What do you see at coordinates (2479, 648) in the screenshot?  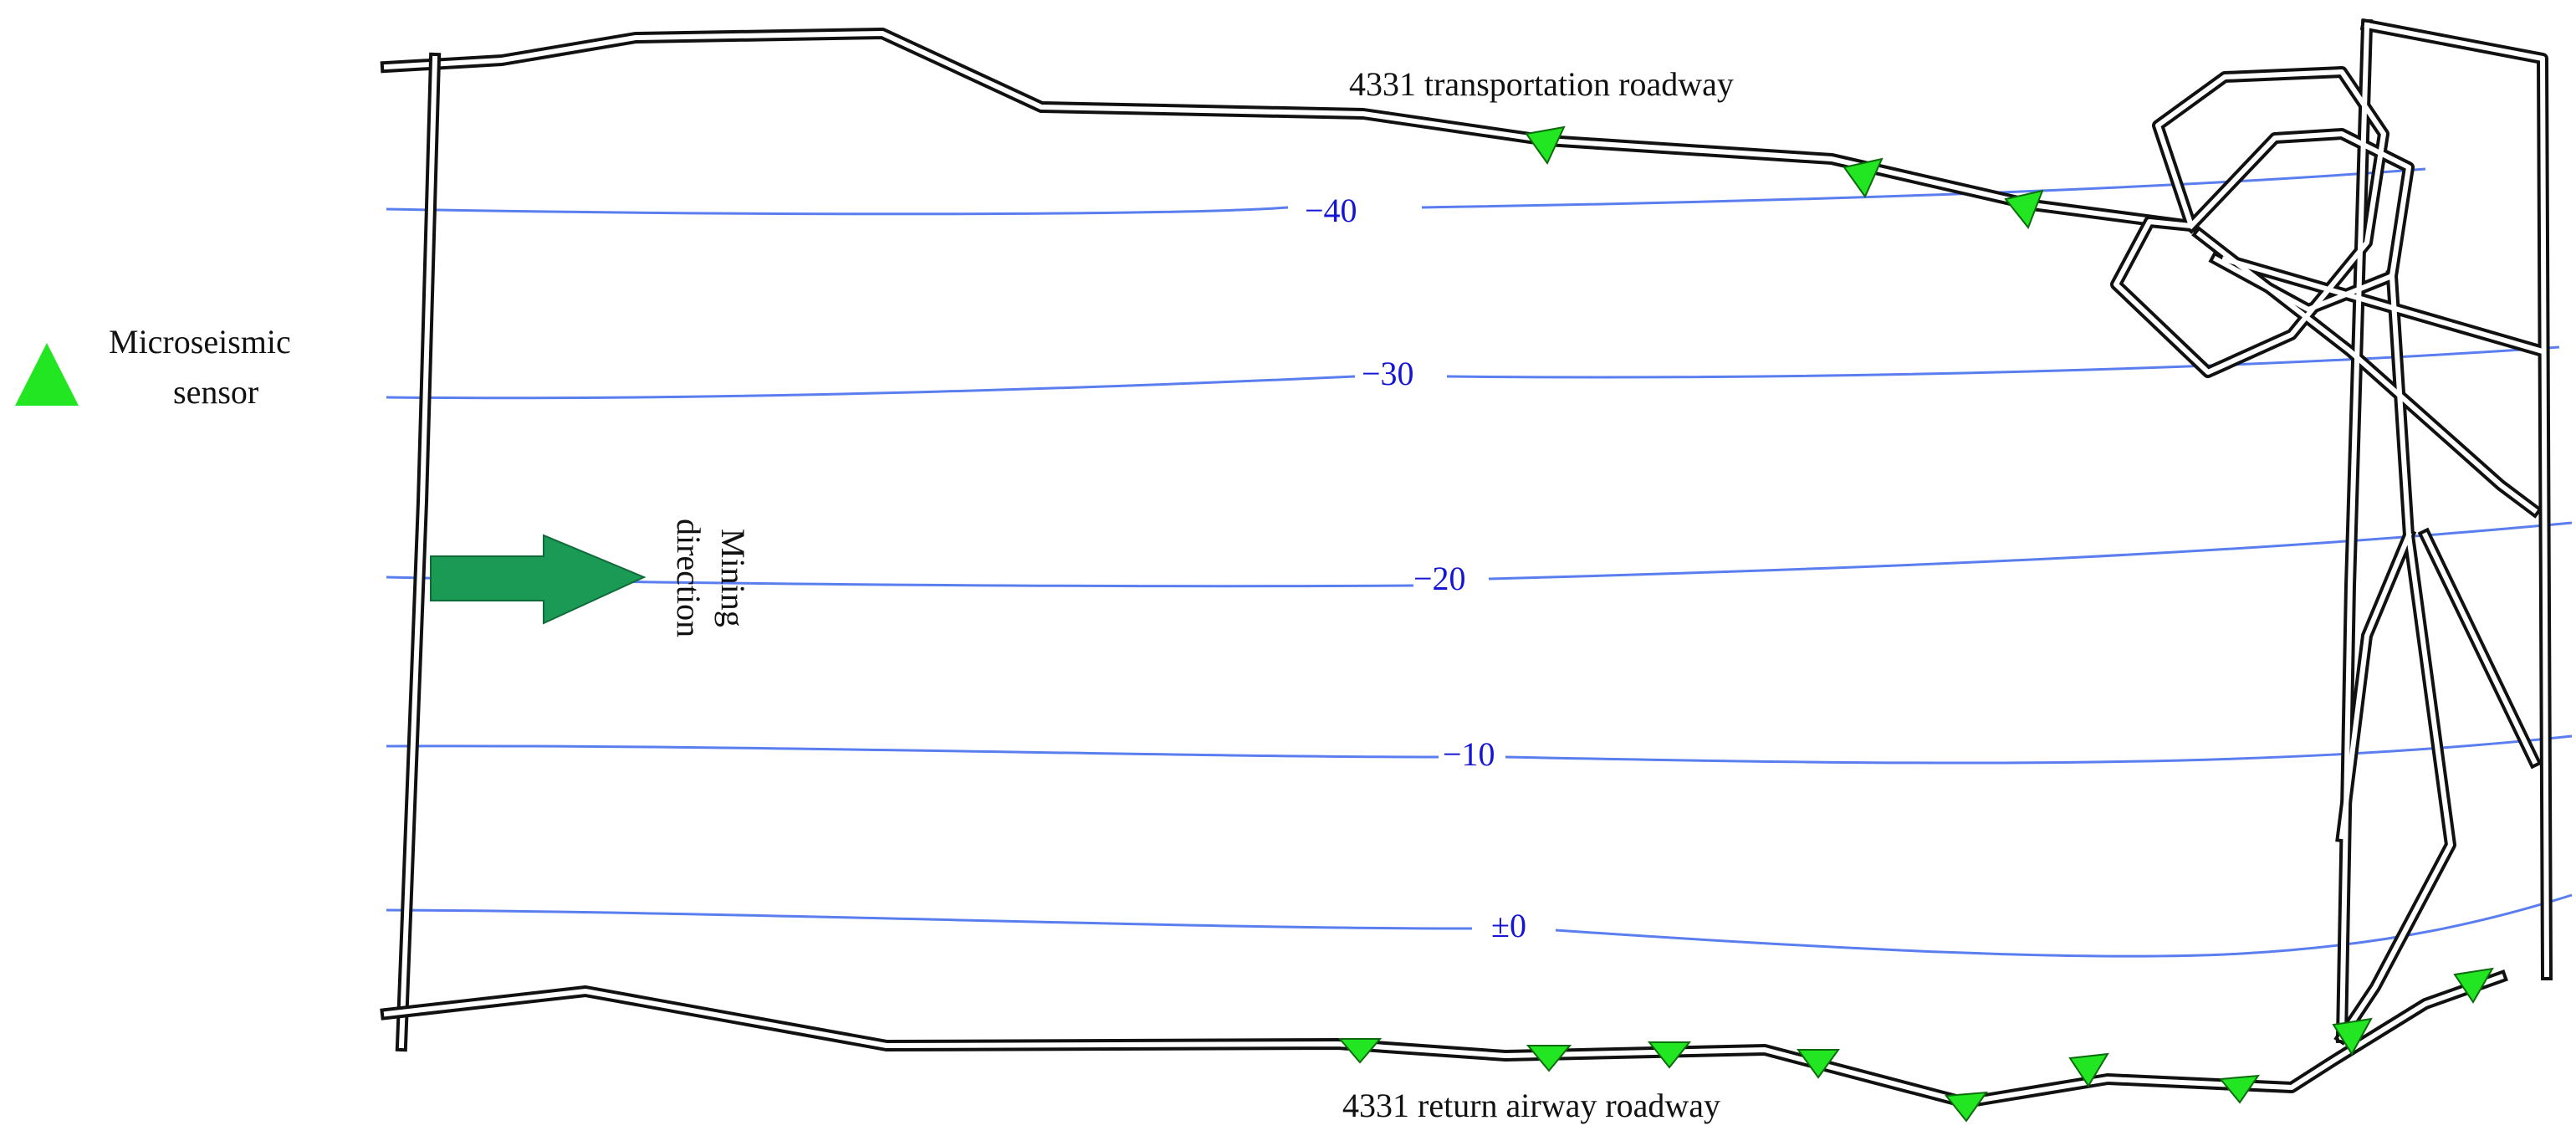 I see `connector-roadway-b-core` at bounding box center [2479, 648].